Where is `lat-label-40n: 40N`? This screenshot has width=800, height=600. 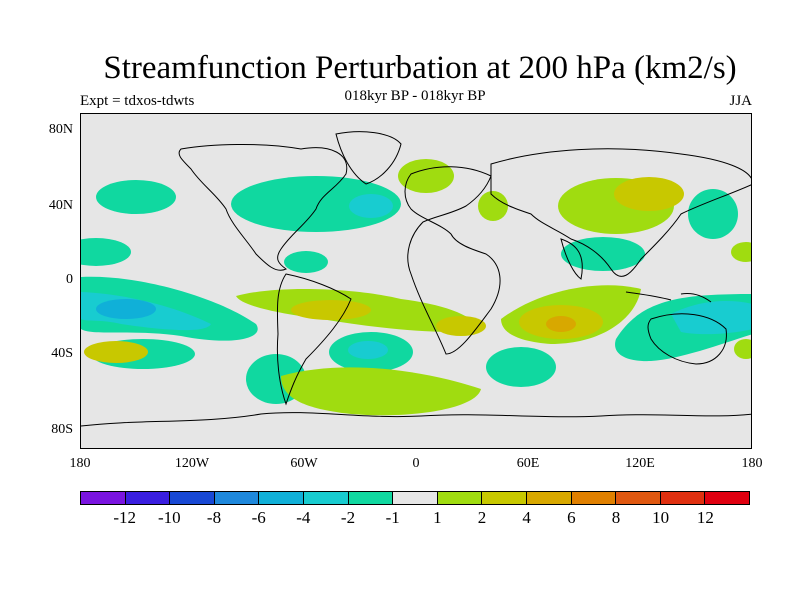
lat-label-40n: 40N is located at coordinates (60, 205).